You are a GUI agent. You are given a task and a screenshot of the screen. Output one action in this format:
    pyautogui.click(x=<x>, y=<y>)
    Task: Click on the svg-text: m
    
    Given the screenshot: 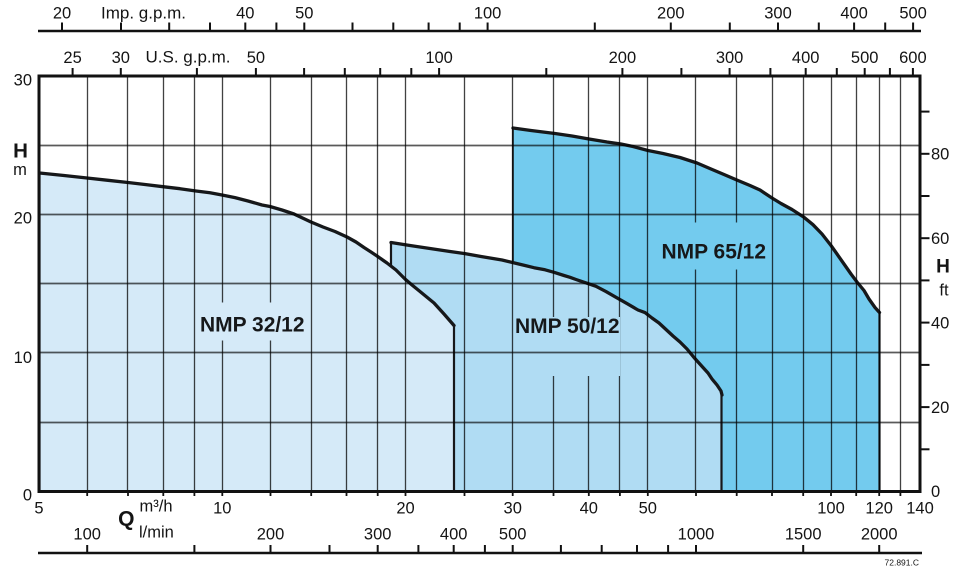 What is the action you would take?
    pyautogui.click(x=20, y=170)
    